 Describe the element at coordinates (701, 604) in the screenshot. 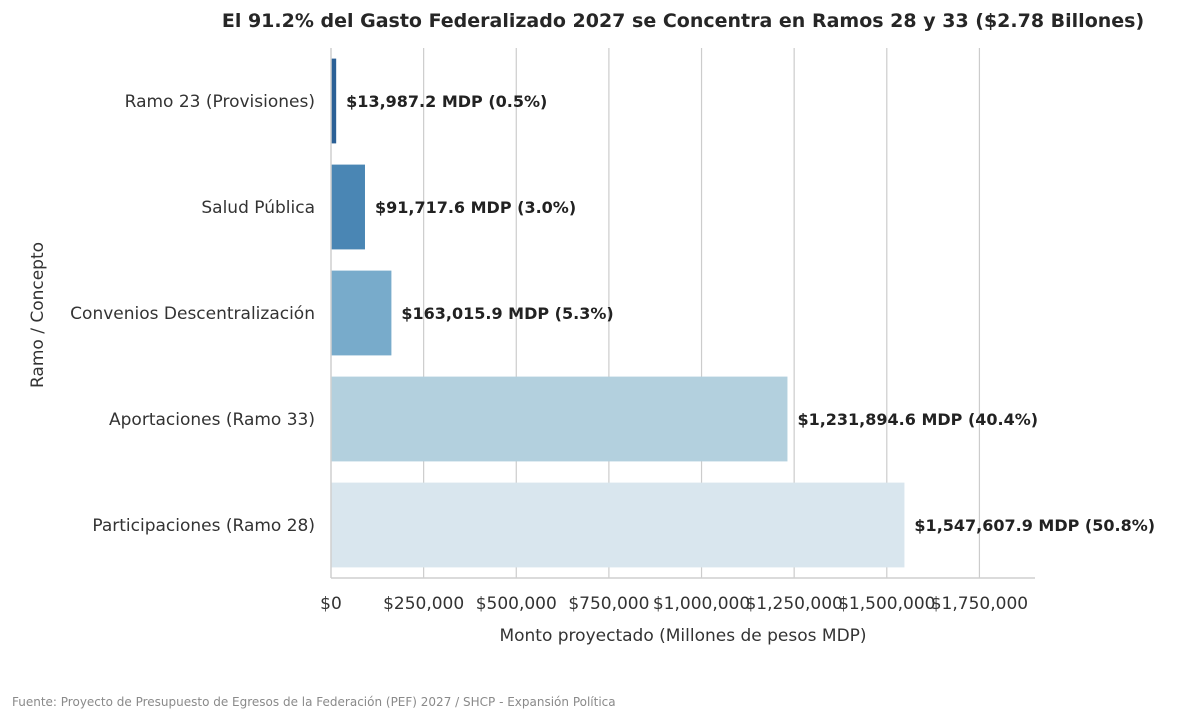

I see `x-tick-label: $1,000,000` at that location.